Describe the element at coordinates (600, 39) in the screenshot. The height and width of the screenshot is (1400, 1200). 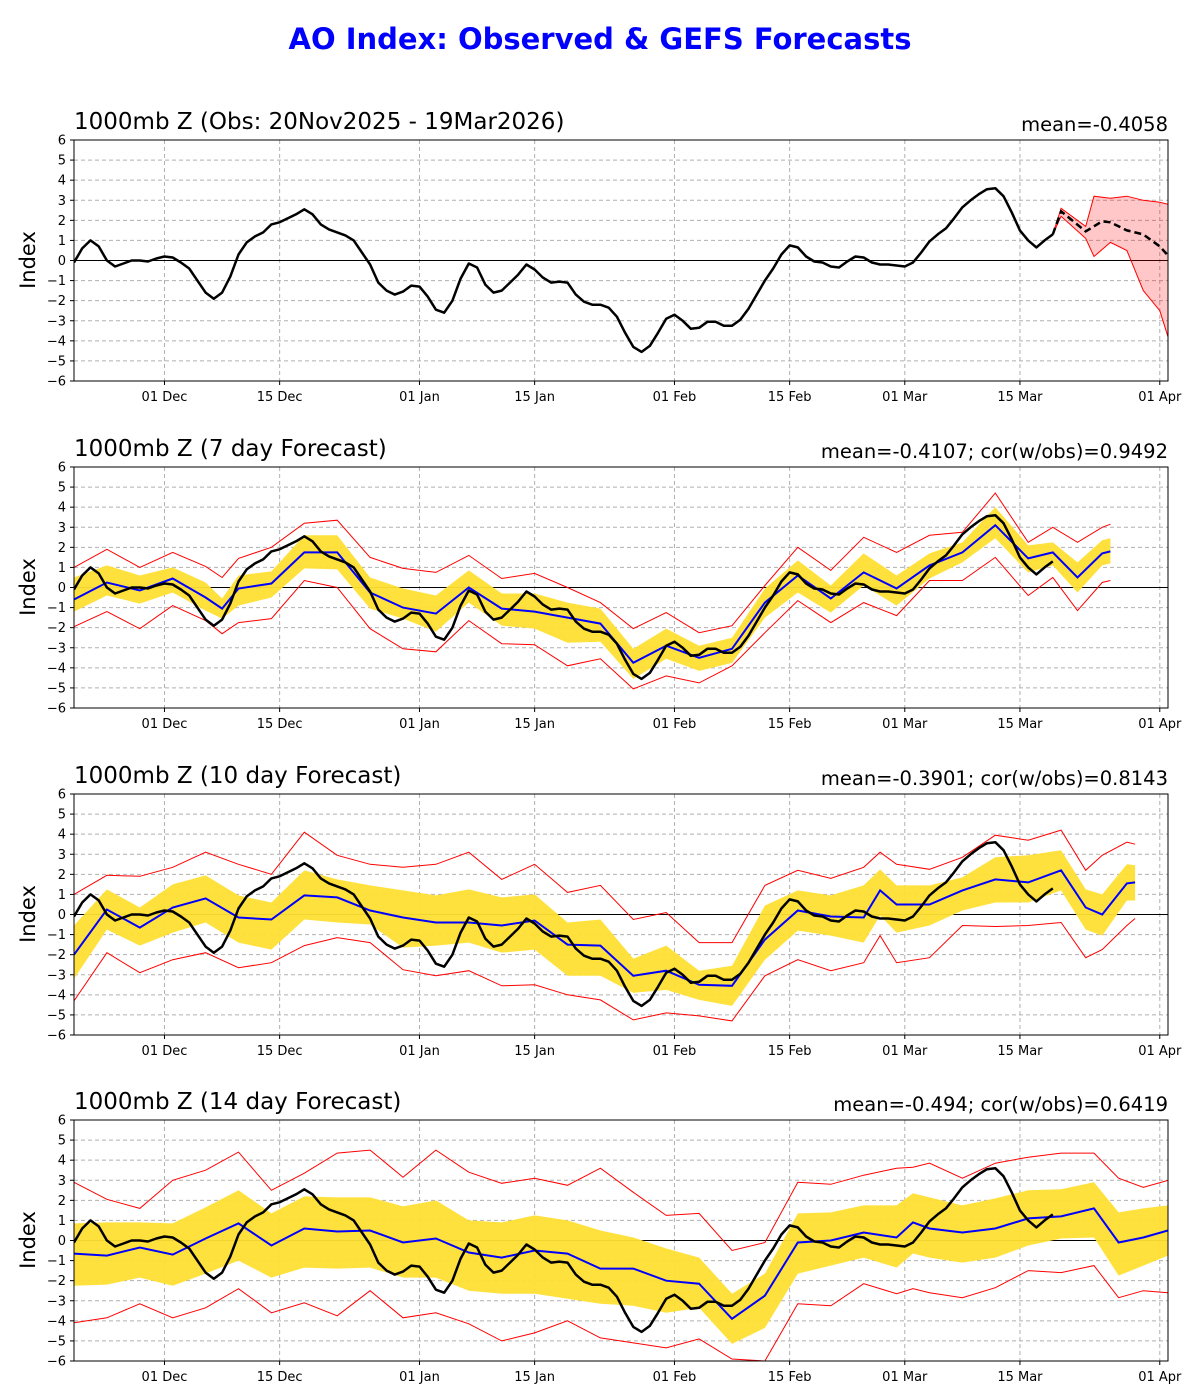
I see `main-title: AO Index: Observed & GEFS Forecasts` at that location.